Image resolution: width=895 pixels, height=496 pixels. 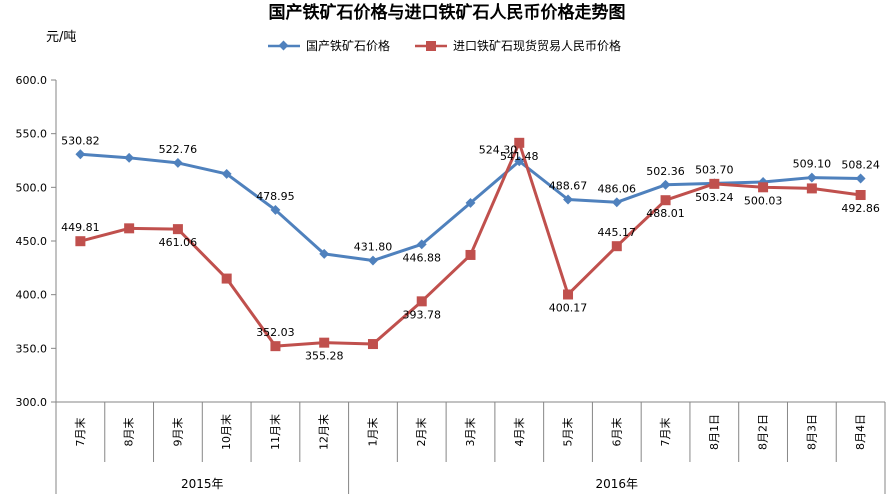 What do you see at coordinates (202, 484) in the screenshot?
I see `x-group-label: 2015年` at bounding box center [202, 484].